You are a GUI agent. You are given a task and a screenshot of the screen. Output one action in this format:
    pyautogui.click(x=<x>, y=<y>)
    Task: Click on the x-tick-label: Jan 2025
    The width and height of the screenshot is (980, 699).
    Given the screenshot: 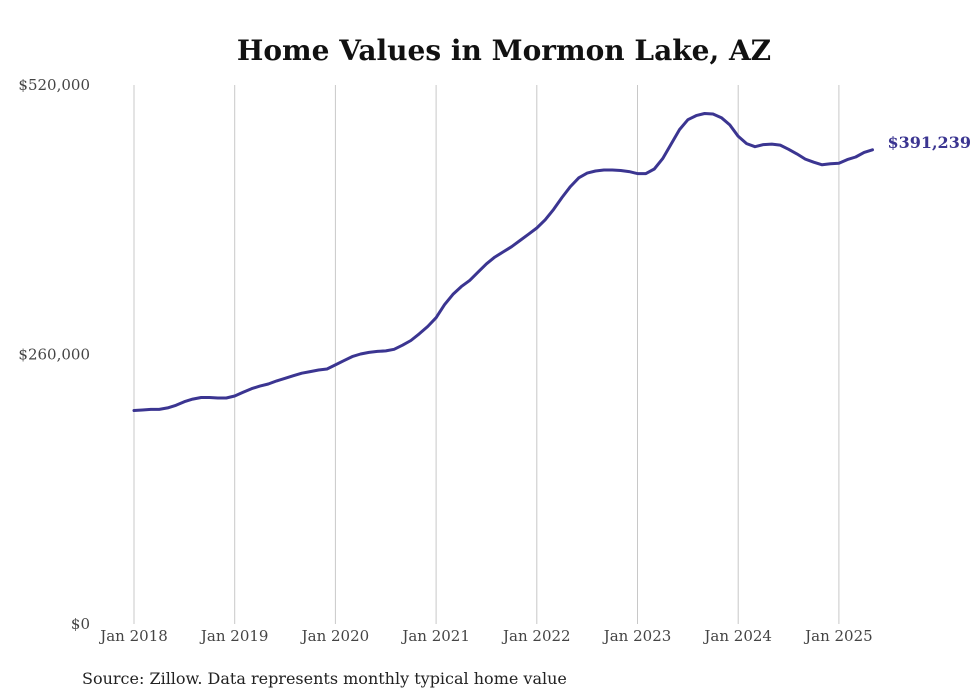 What is the action you would take?
    pyautogui.click(x=838, y=636)
    